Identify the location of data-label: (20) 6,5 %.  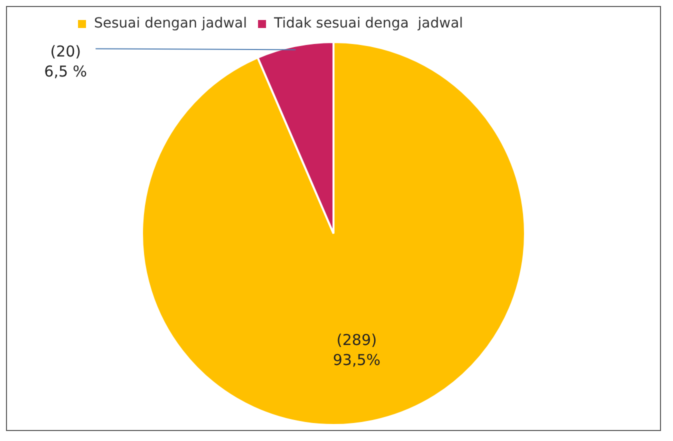
(66, 61).